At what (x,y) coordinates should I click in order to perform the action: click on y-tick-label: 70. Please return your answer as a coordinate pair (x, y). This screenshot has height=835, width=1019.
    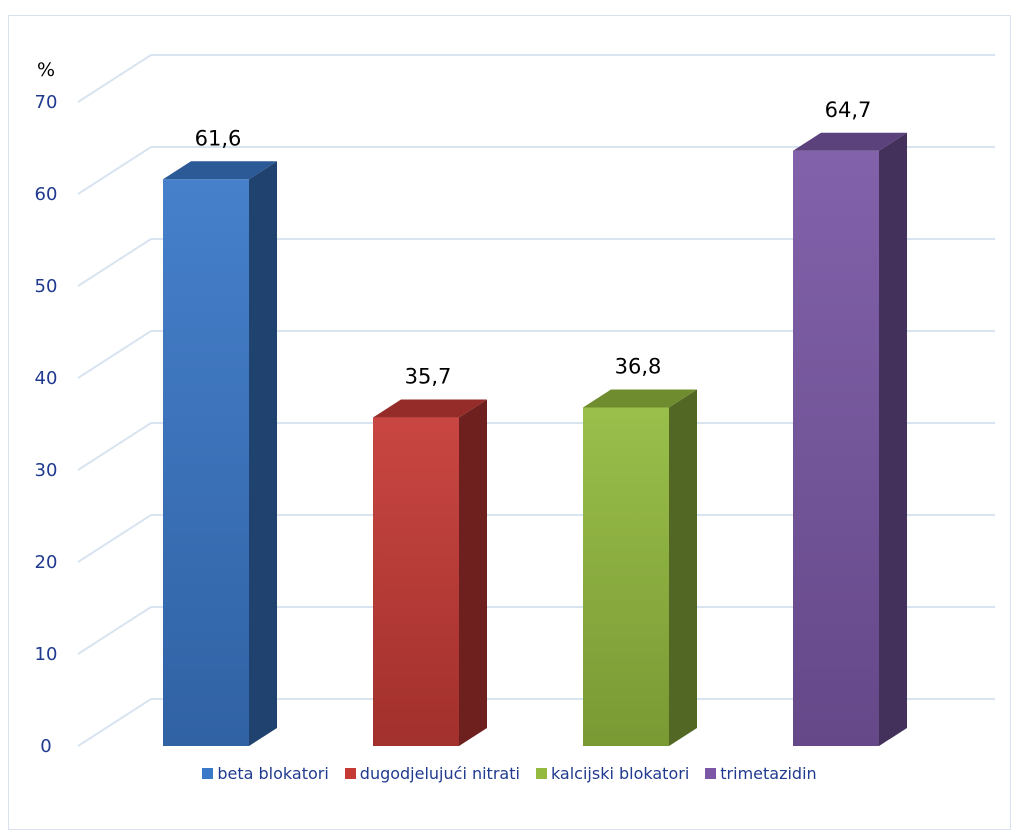
    Looking at the image, I should click on (46, 102).